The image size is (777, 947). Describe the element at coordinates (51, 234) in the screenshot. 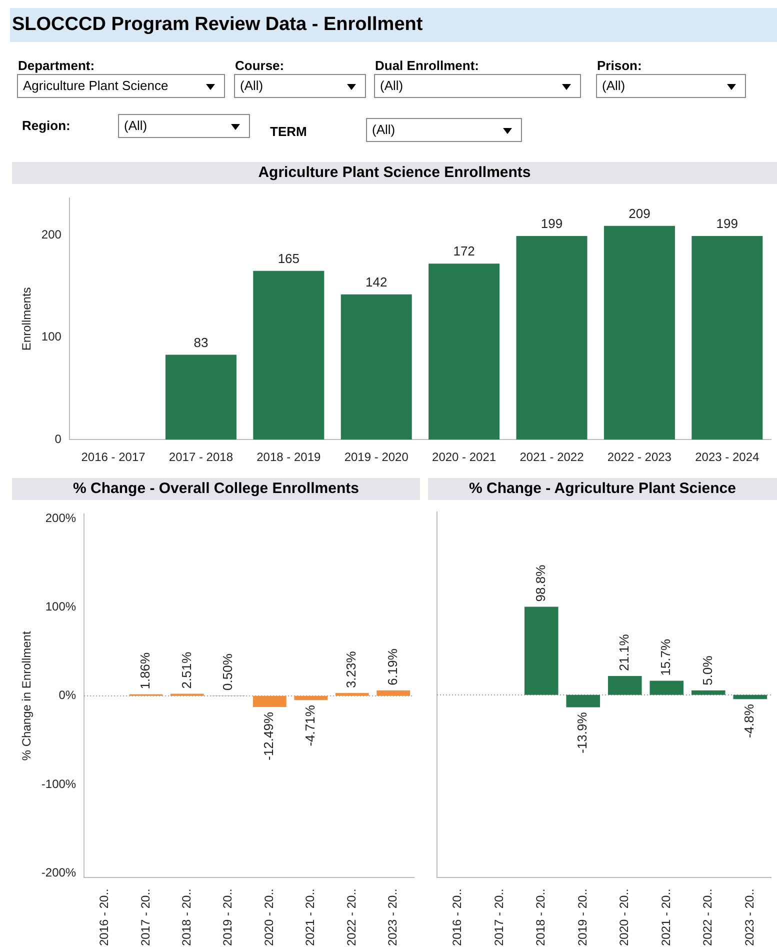

I see `y-tick-label: 200` at that location.